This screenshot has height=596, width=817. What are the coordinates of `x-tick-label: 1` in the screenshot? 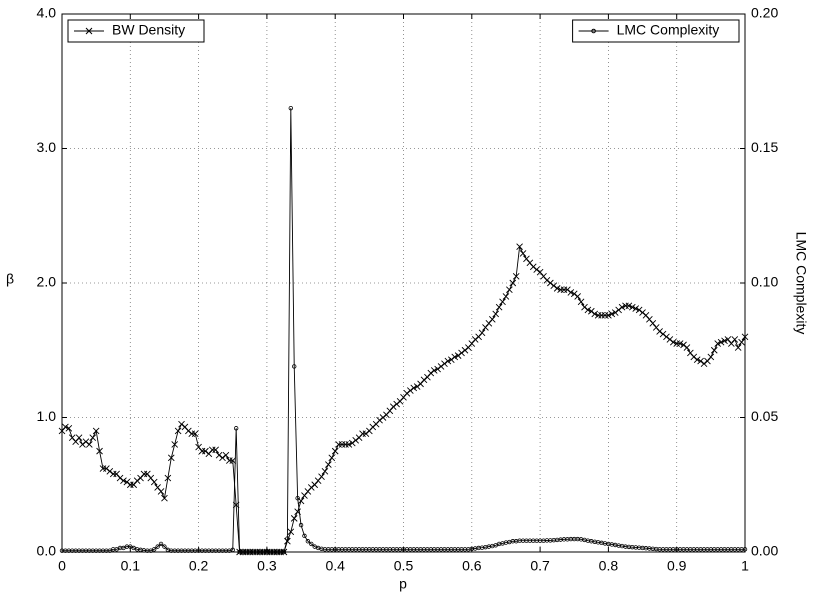 It's located at (745, 566).